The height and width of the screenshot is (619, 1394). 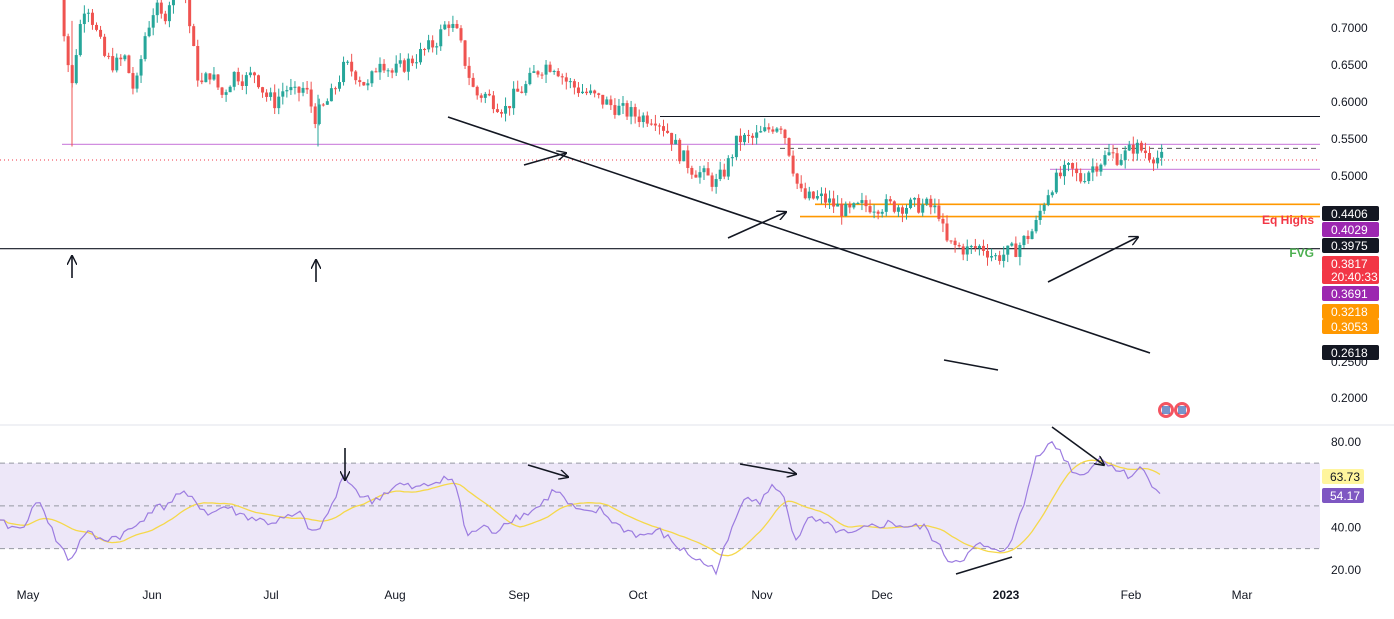 I want to click on price-tag-label: 0.3817, so click(x=1349, y=264).